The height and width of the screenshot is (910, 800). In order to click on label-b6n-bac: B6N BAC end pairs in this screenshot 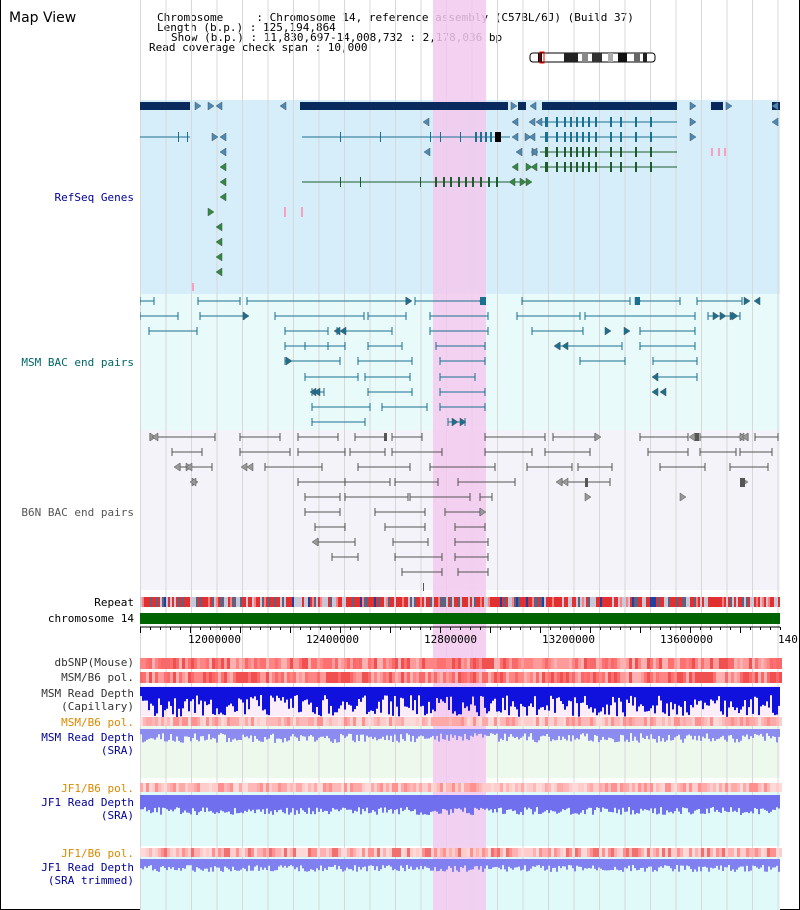, I will do `click(77, 512)`.